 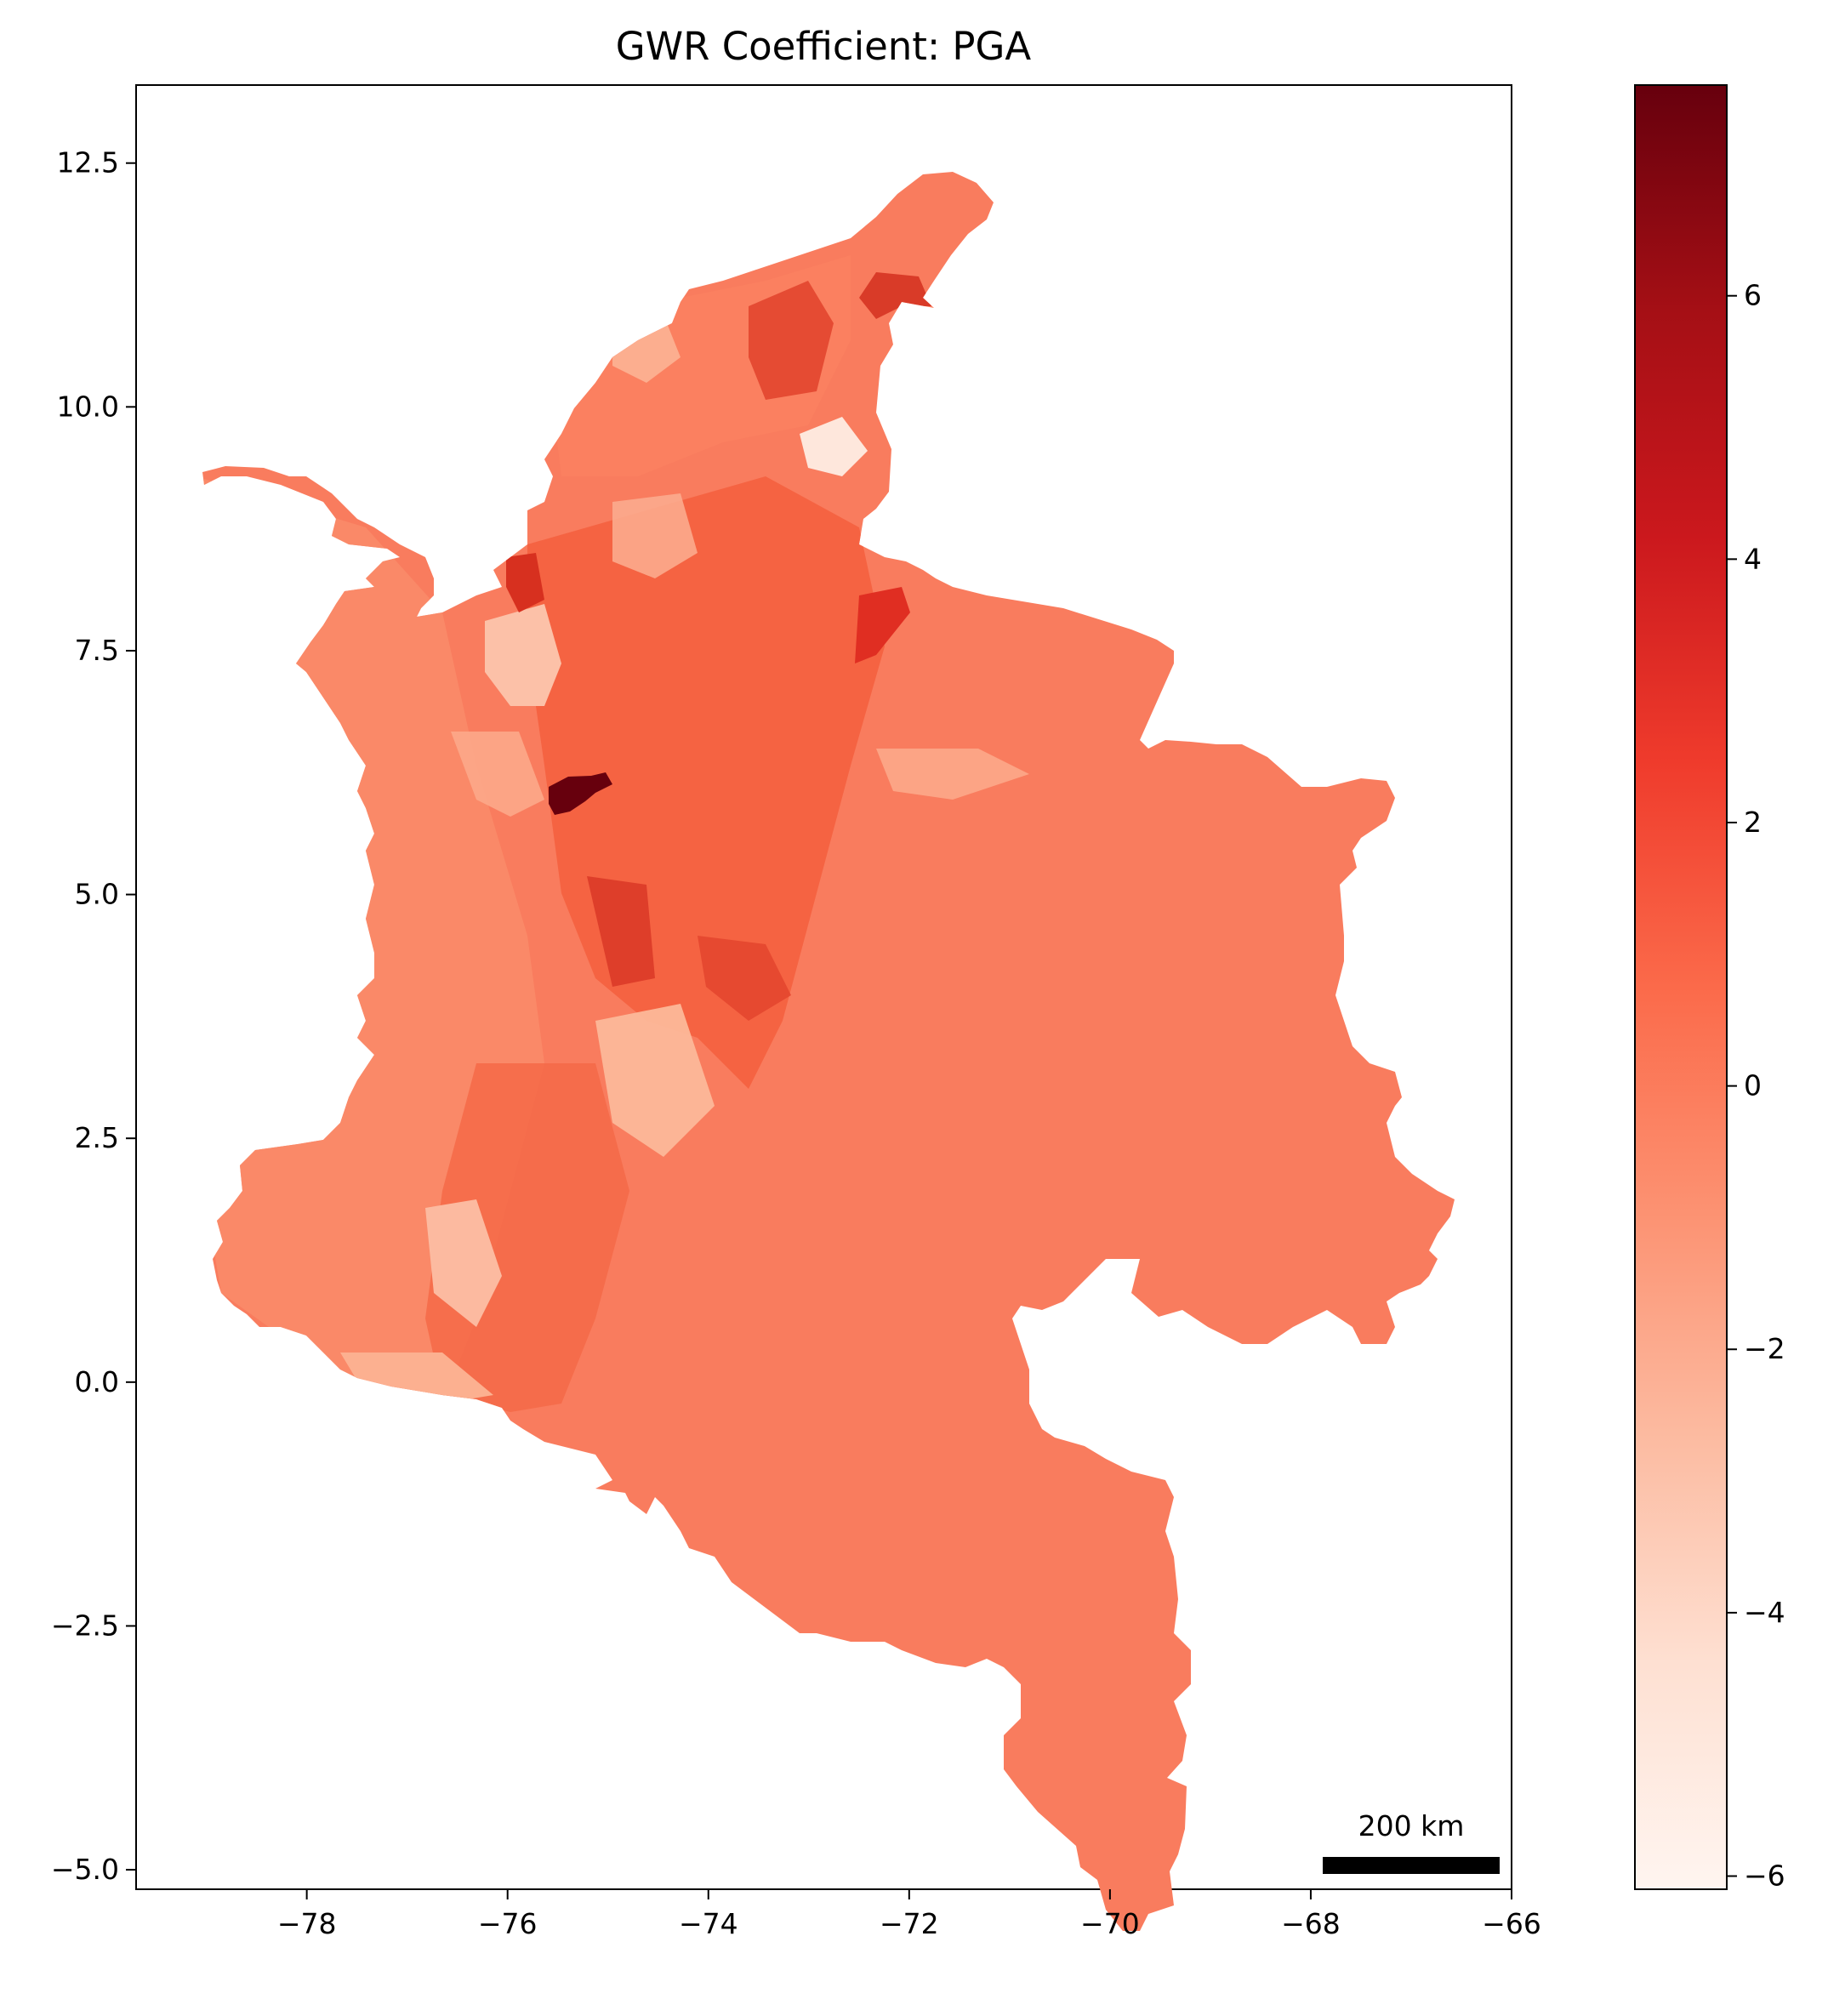 What do you see at coordinates (508, 1923) in the screenshot?
I see `x-tick-label: −76` at bounding box center [508, 1923].